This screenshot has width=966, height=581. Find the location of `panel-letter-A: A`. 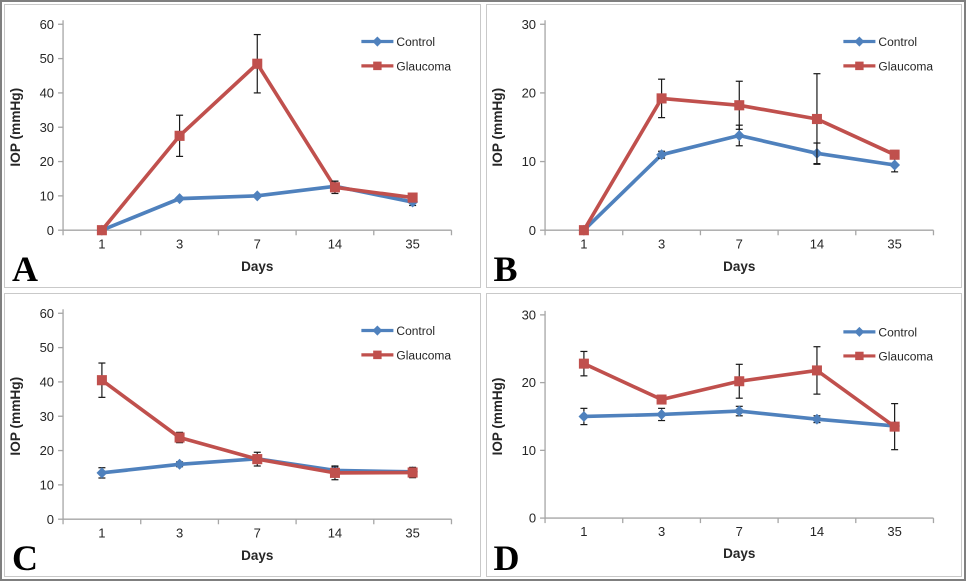

panel-letter-A: A is located at coordinates (25, 268).